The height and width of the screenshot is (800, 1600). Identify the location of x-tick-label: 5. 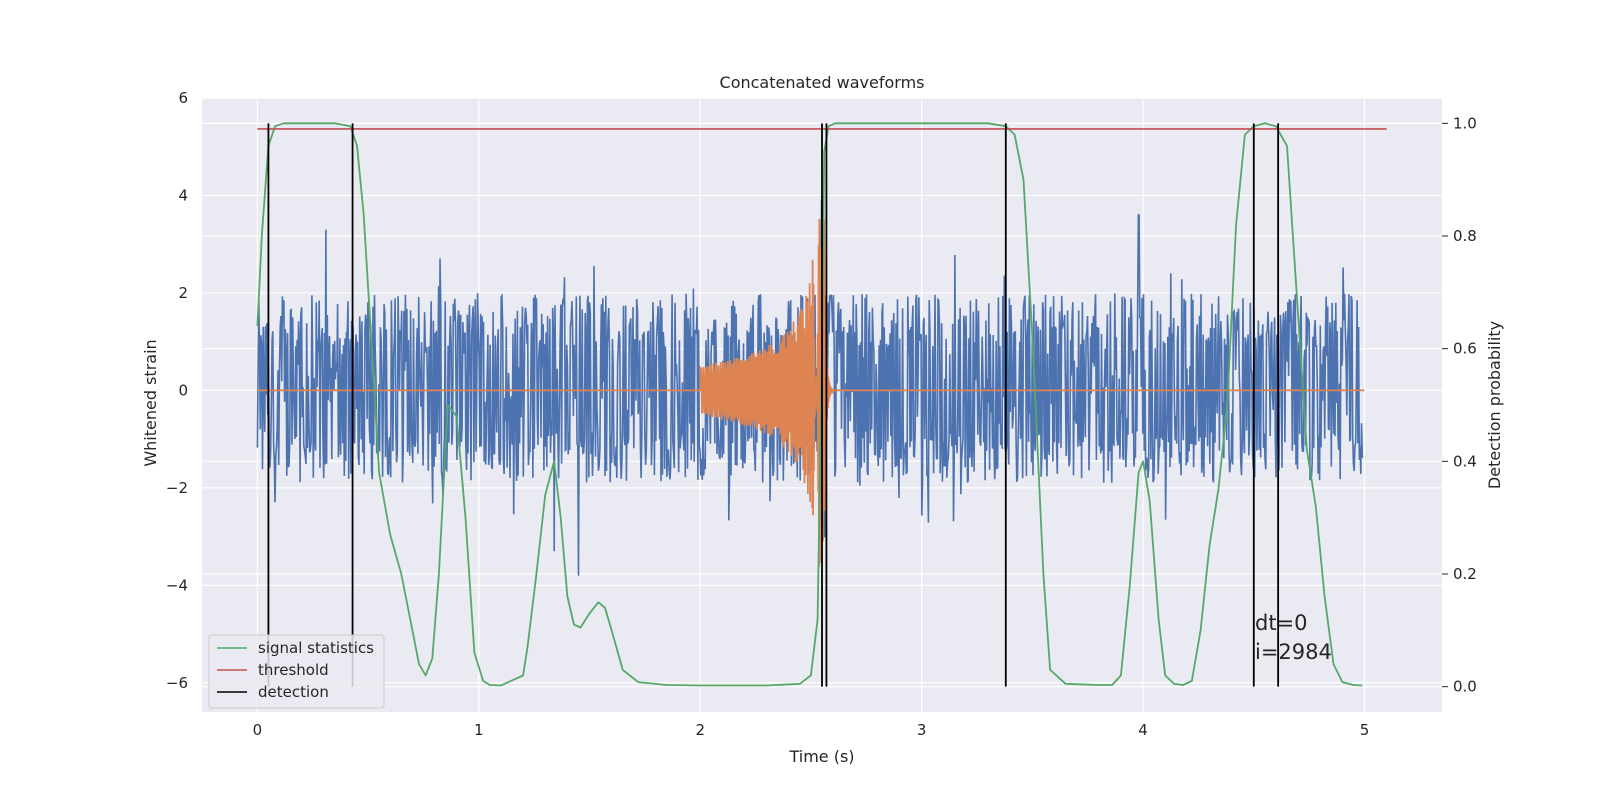
(1365, 730).